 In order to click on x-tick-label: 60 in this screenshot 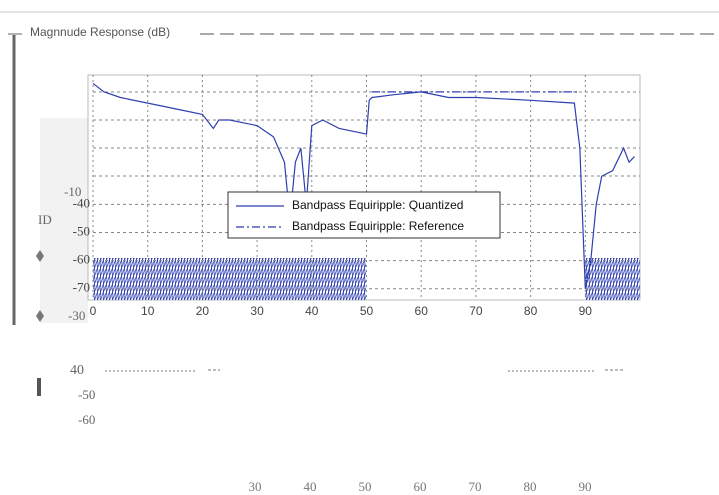, I will do `click(422, 311)`.